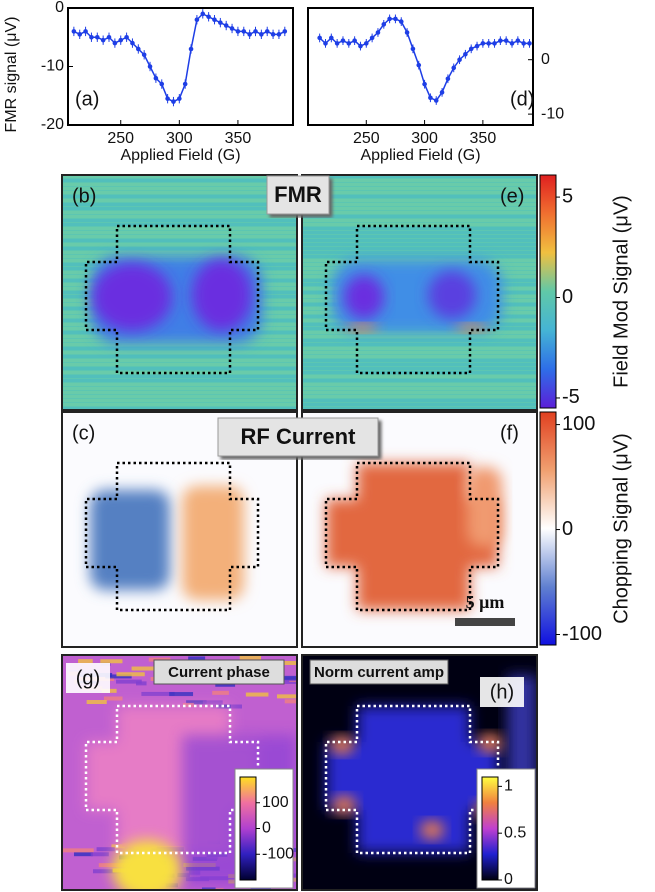  What do you see at coordinates (52, 66) in the screenshot?
I see `y-tick-label: -10` at bounding box center [52, 66].